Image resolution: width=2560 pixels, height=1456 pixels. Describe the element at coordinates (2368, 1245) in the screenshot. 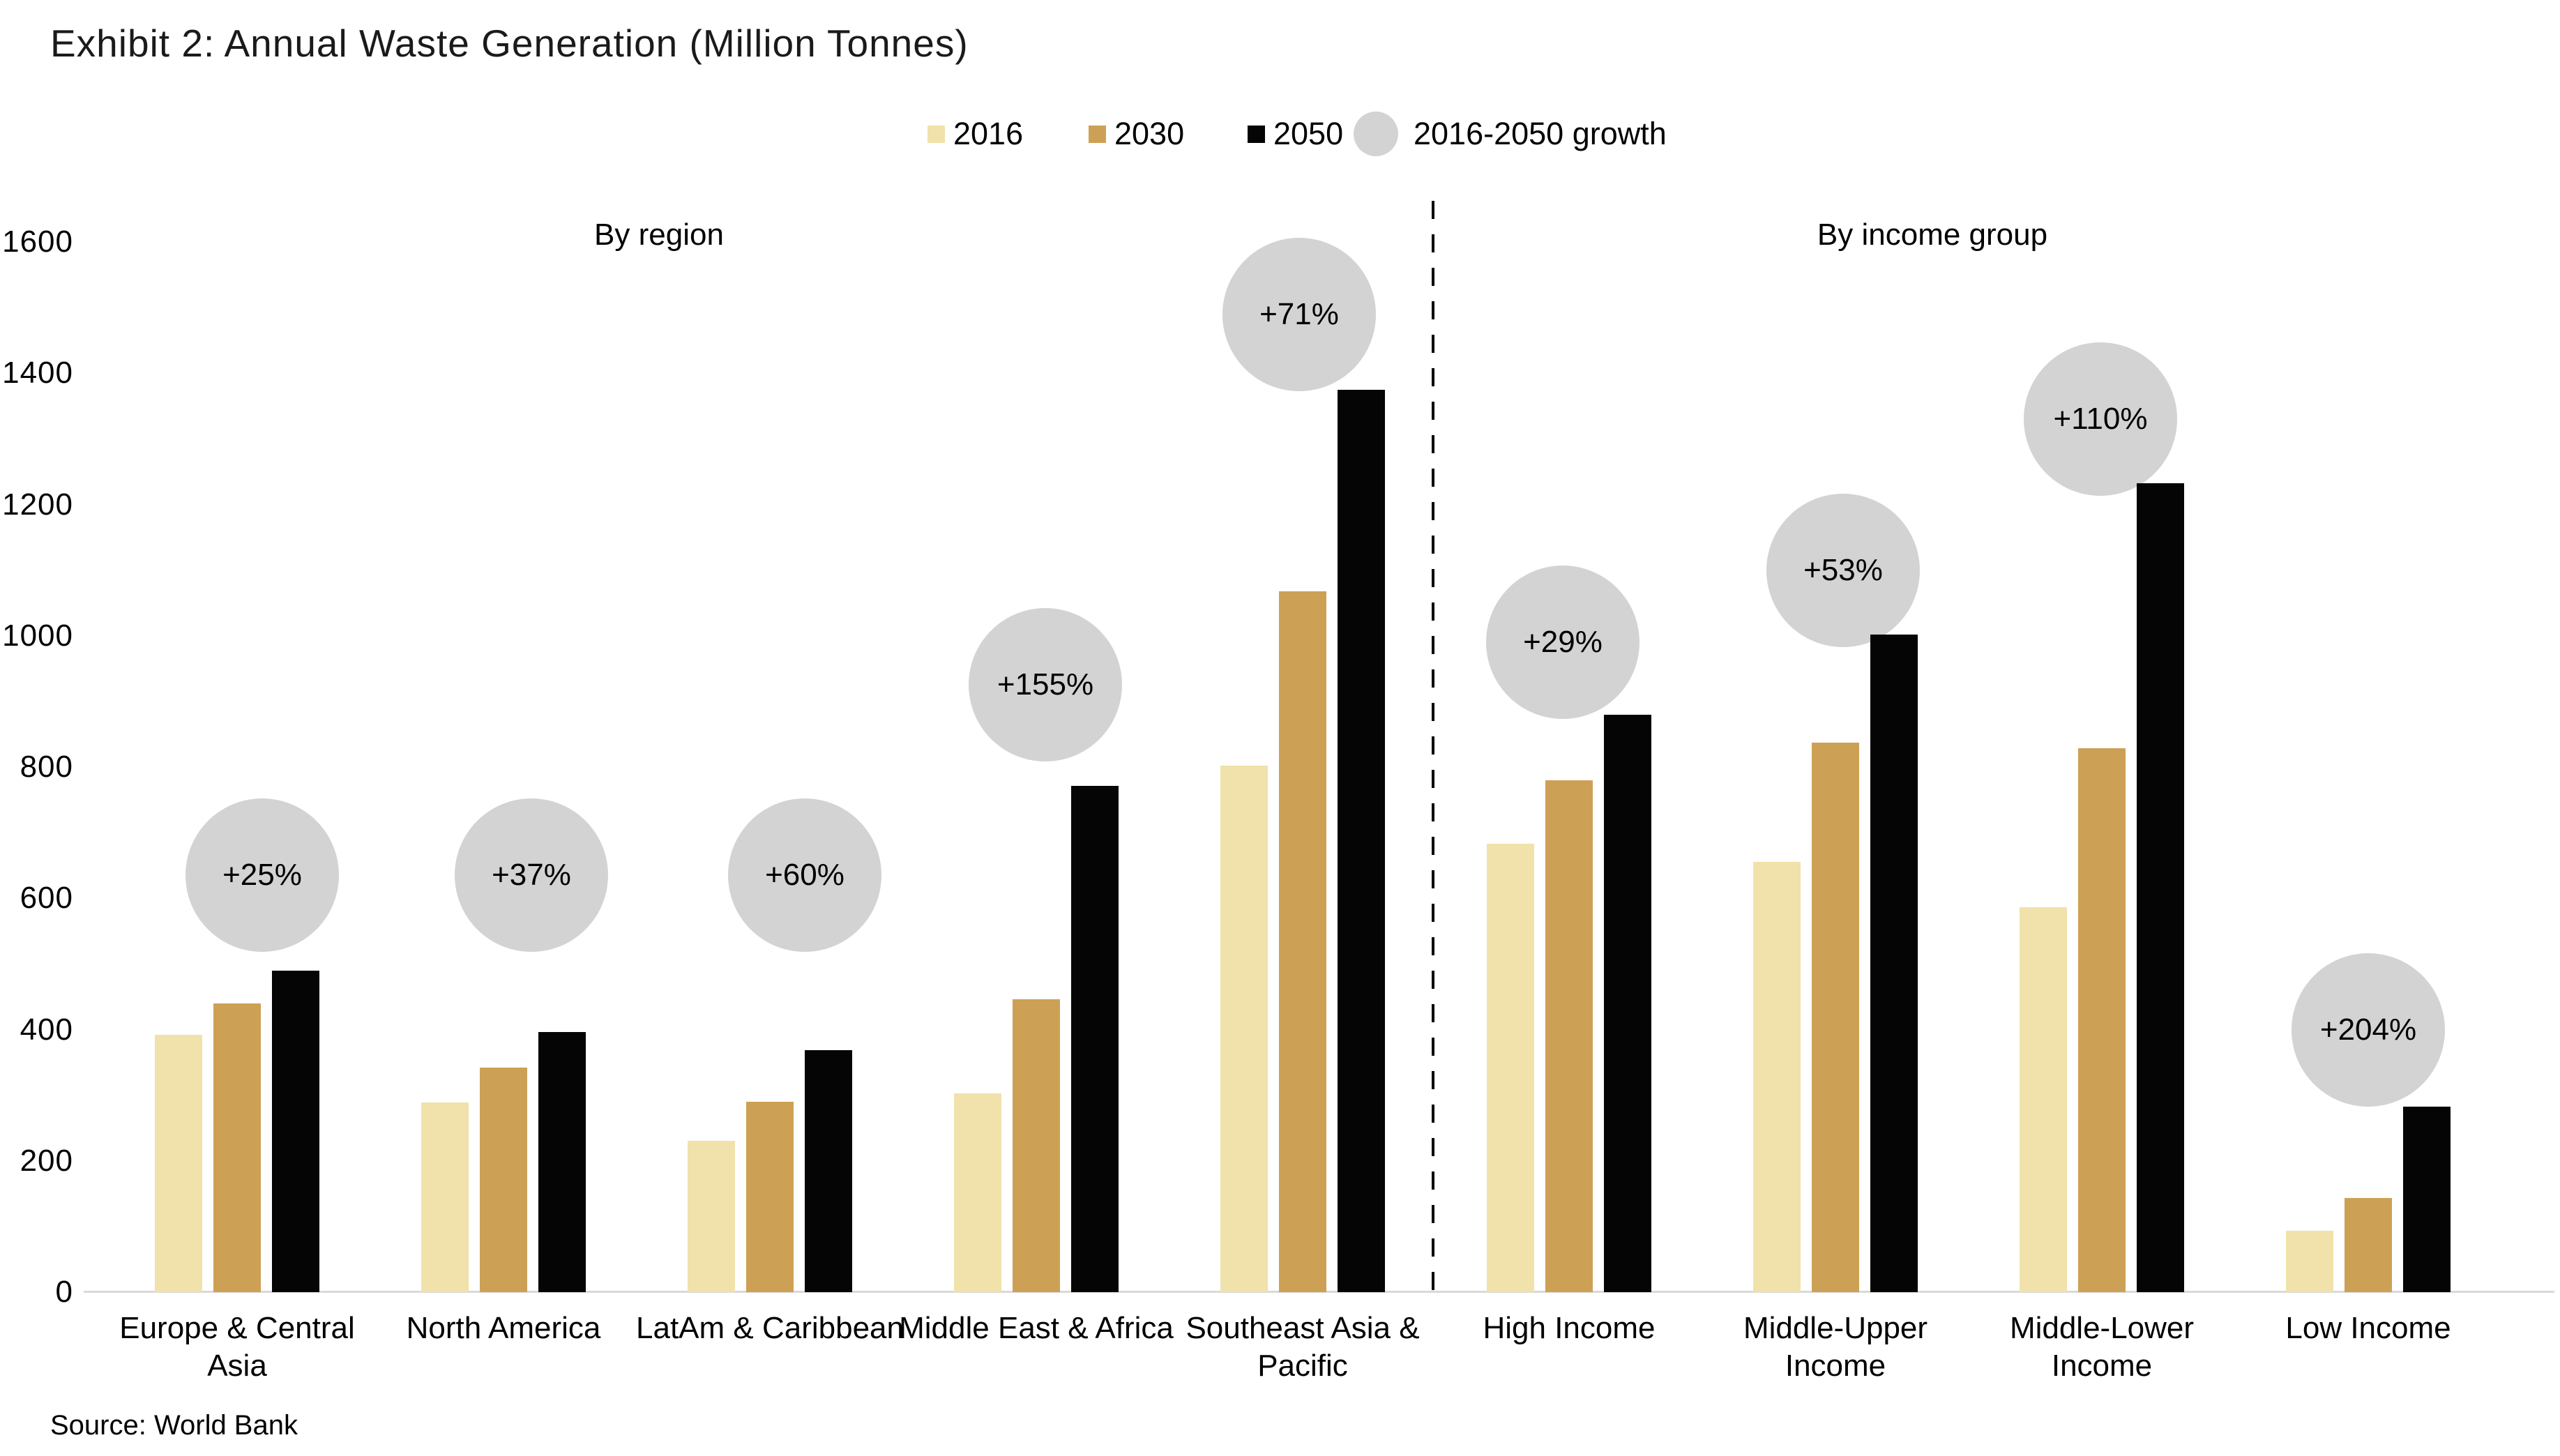

I see `bar-2030-low-income` at that location.